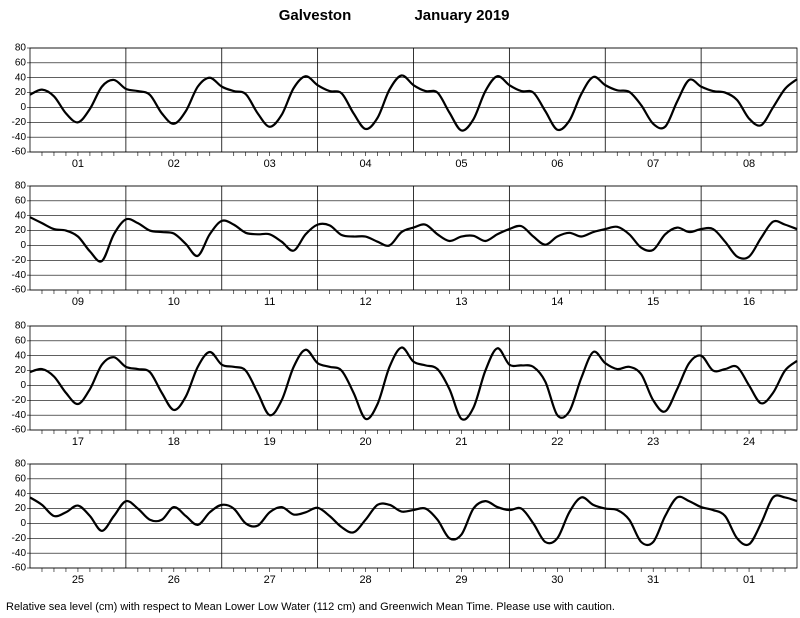 This screenshot has width=800, height=618. Describe the element at coordinates (653, 164) in the screenshot. I see `day-label: 07` at that location.